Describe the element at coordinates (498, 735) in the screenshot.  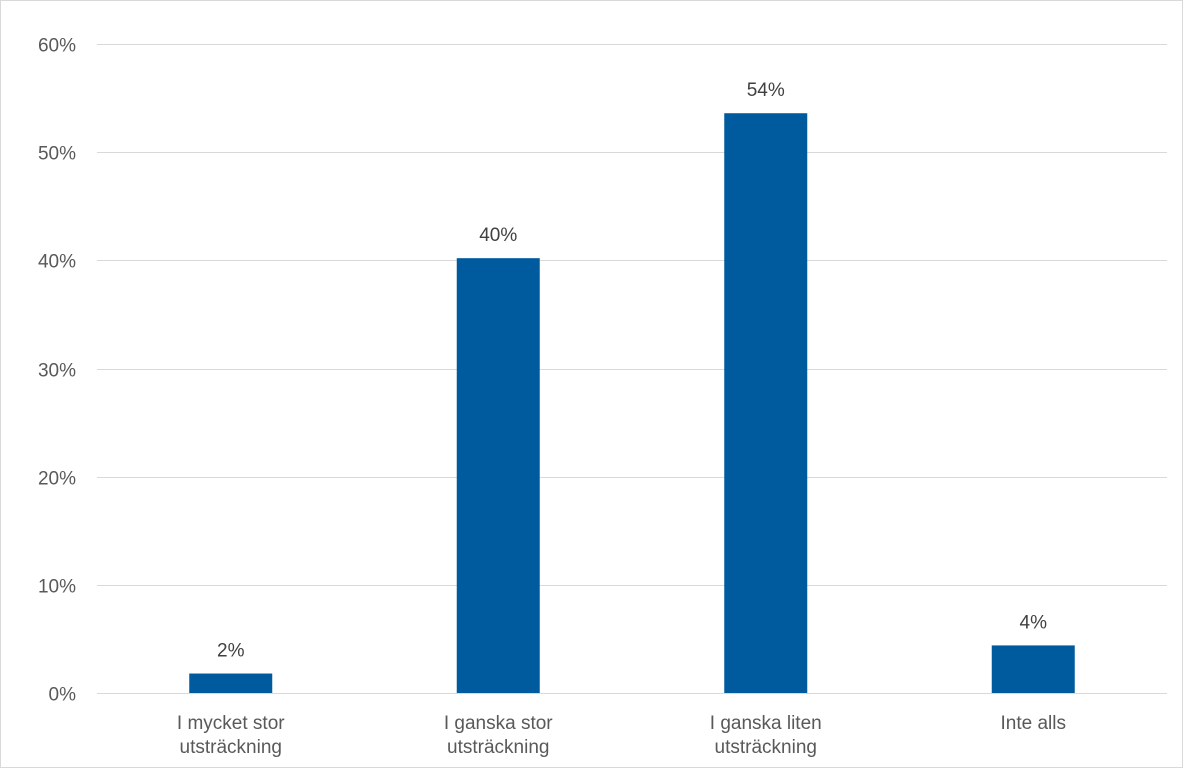
I see `category-label: I ganska stor utsträckning` at that location.